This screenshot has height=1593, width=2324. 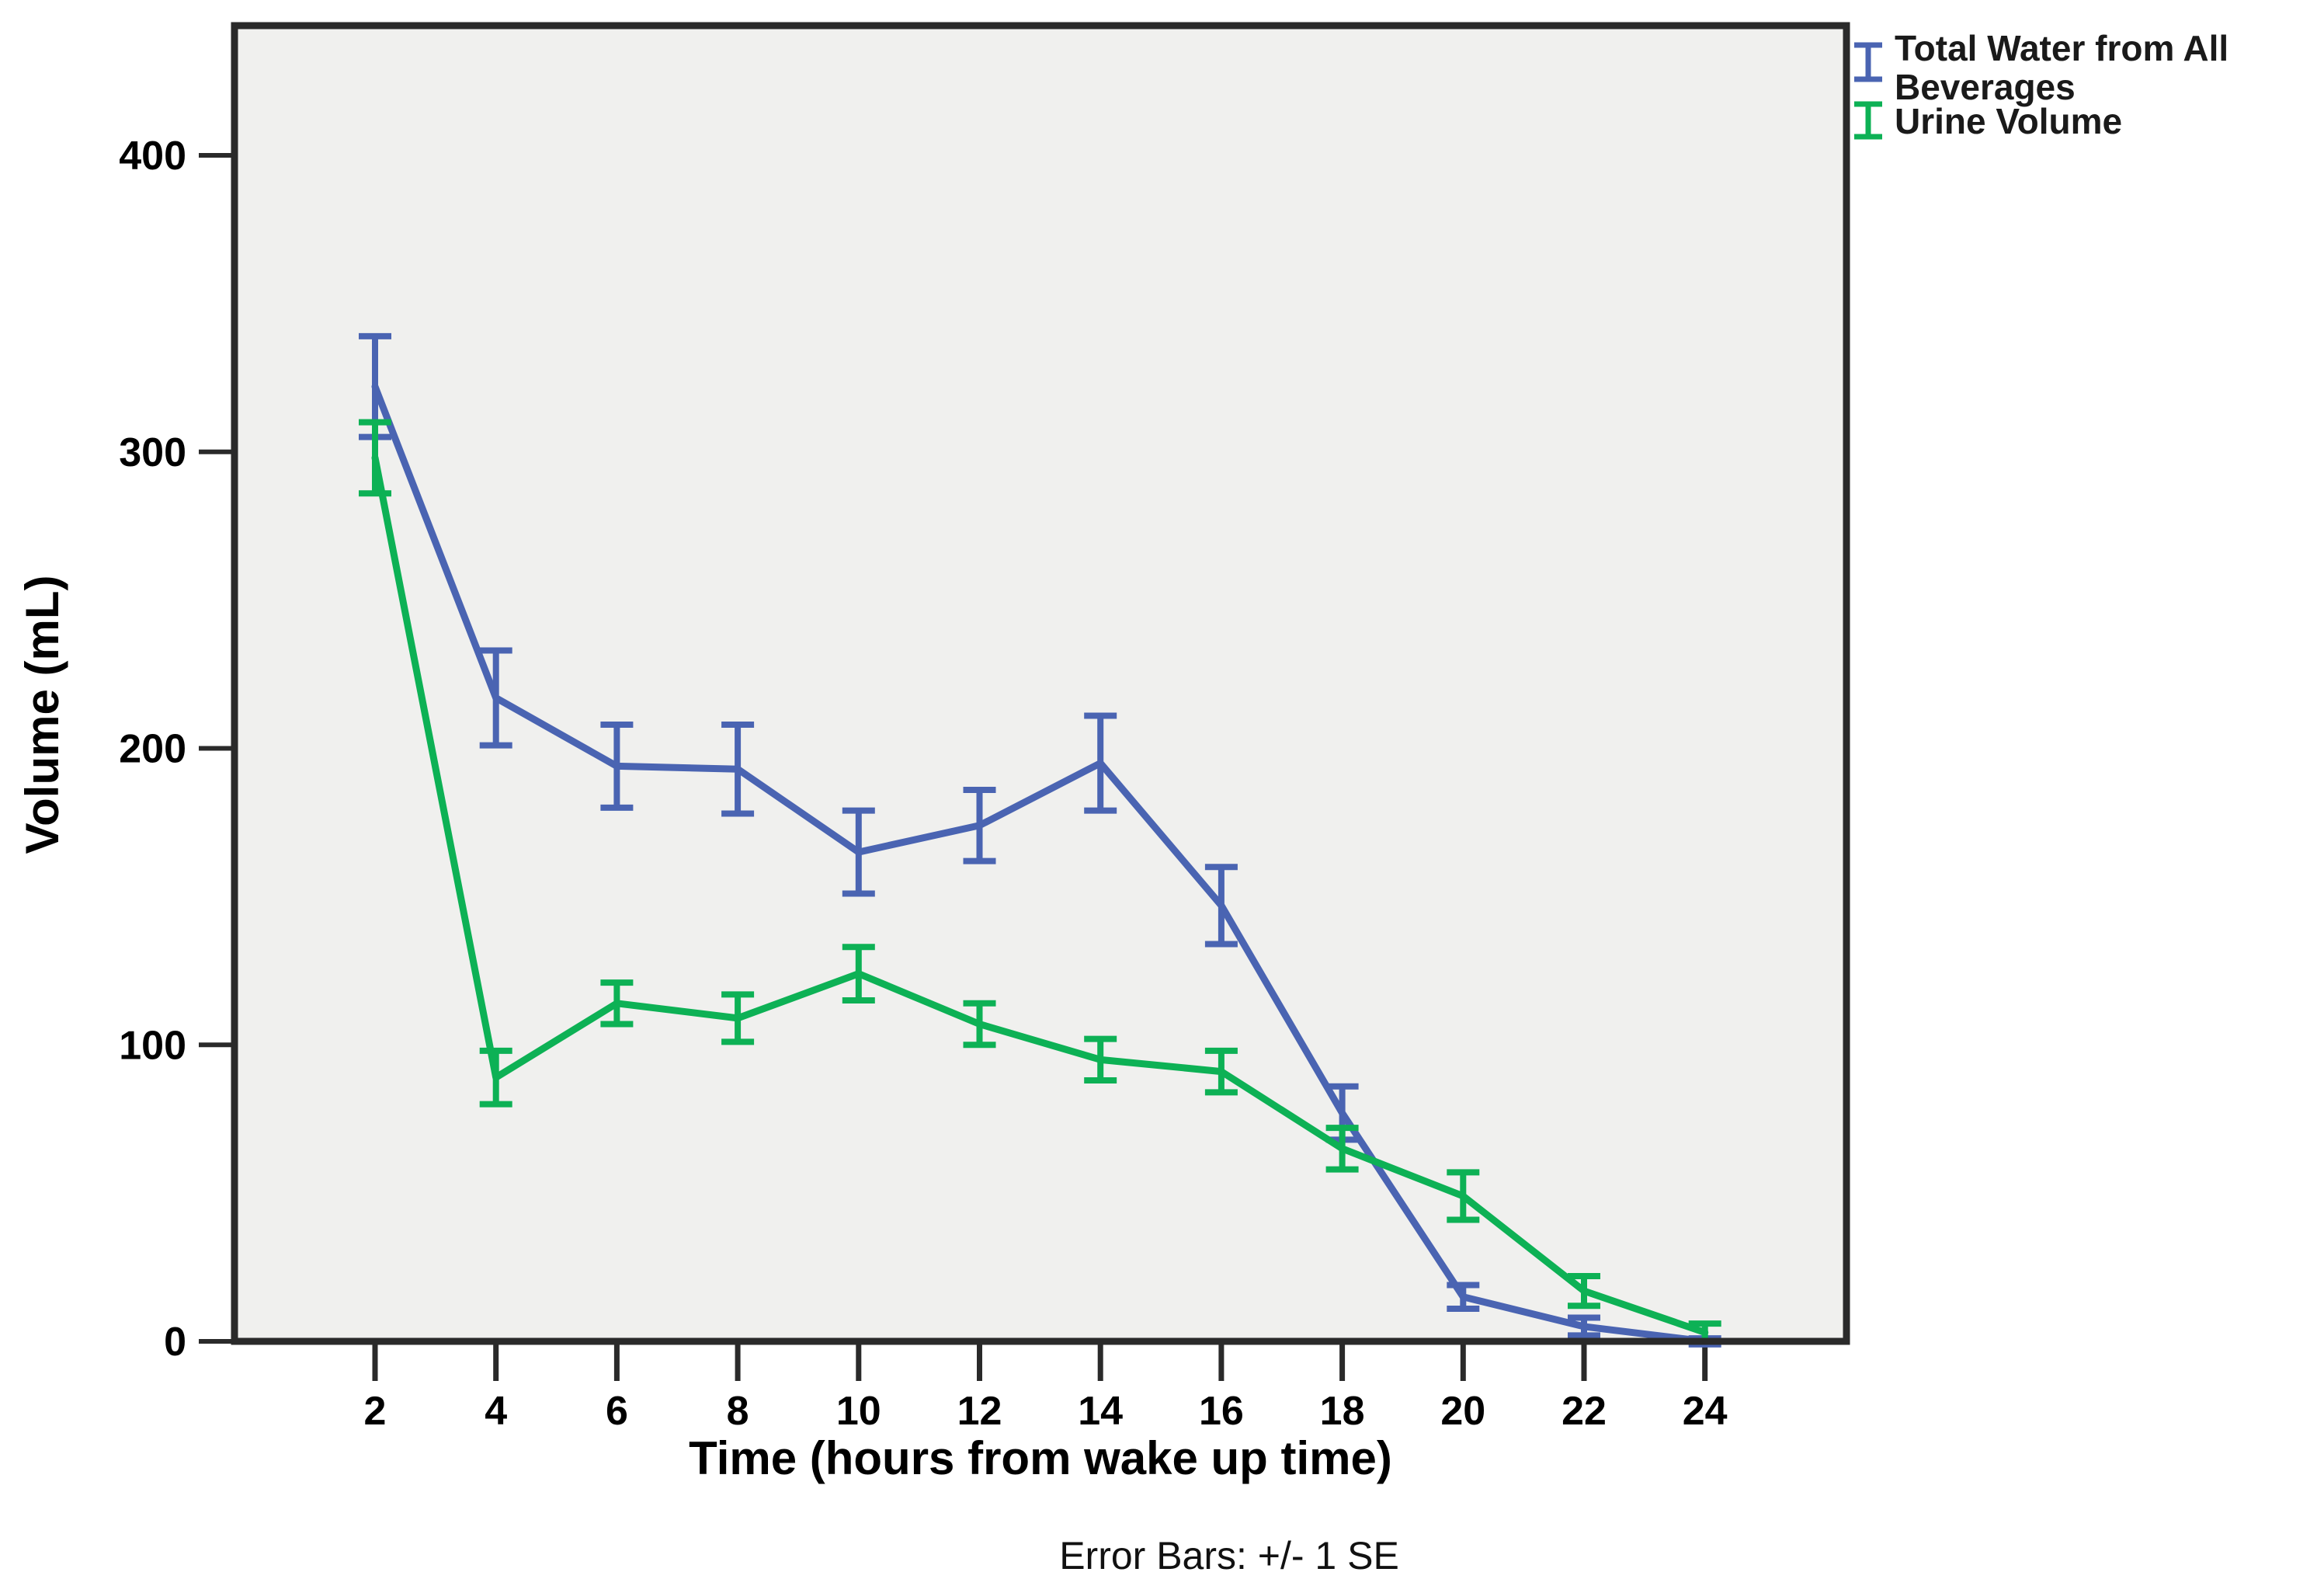 I want to click on x-tick-label-14: 14, so click(x=1100, y=1411).